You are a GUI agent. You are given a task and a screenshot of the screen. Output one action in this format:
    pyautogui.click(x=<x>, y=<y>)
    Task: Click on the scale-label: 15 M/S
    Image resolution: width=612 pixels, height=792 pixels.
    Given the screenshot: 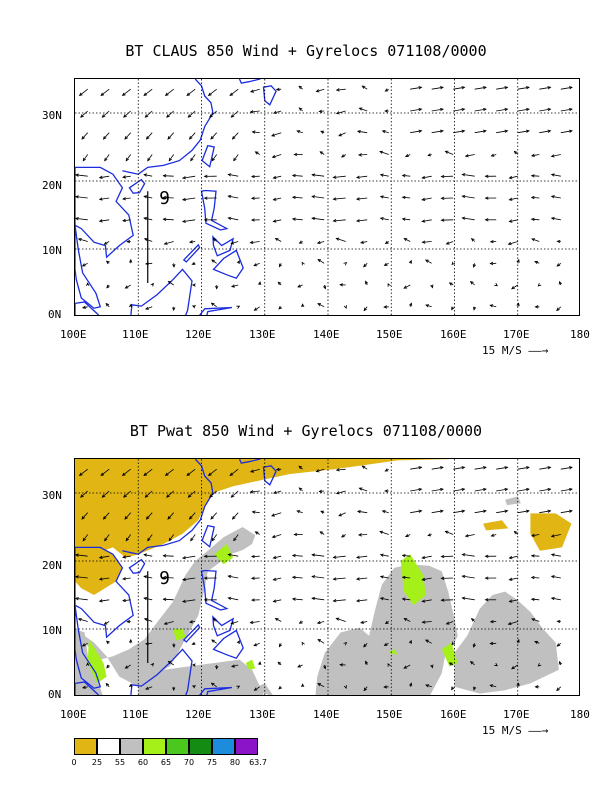 What is the action you would take?
    pyautogui.click(x=502, y=350)
    